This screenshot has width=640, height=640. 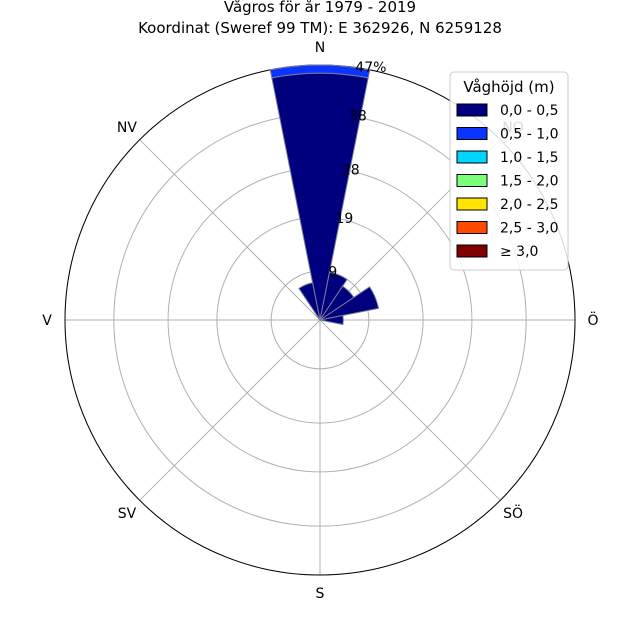 I want to click on rose-bars, so click(x=324, y=195).